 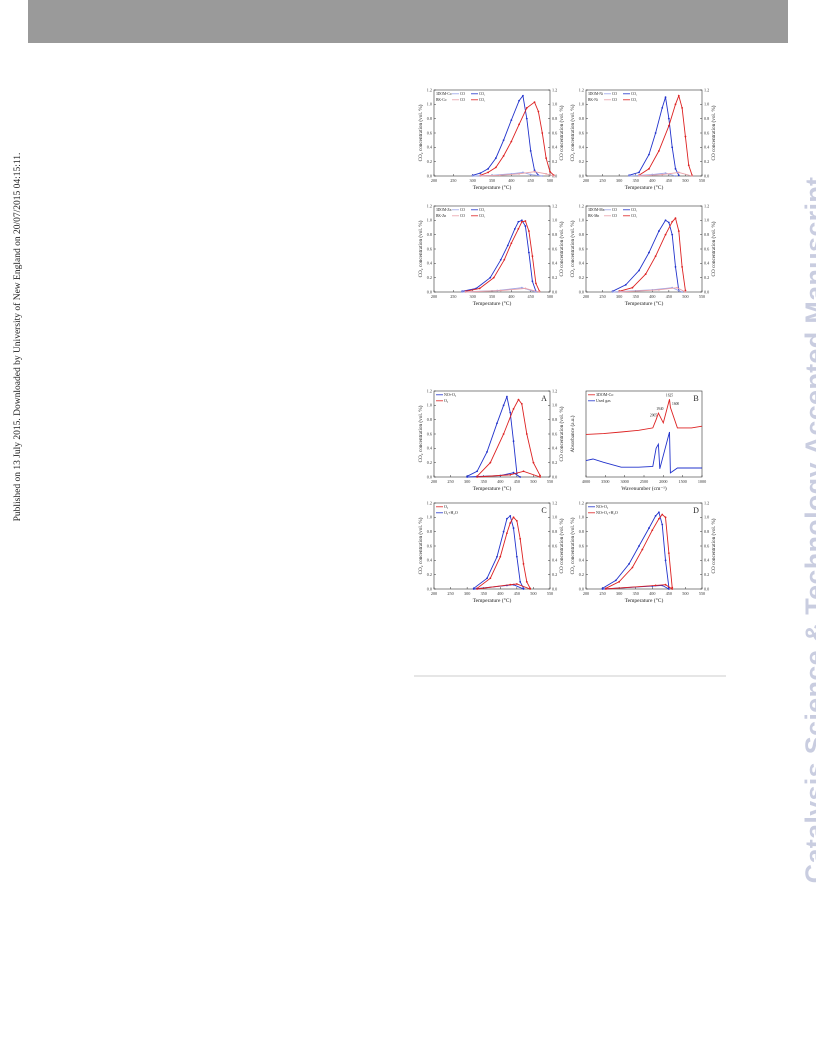 What do you see at coordinates (596, 210) in the screenshot?
I see `legend-label: 3DOM-Mn` at bounding box center [596, 210].